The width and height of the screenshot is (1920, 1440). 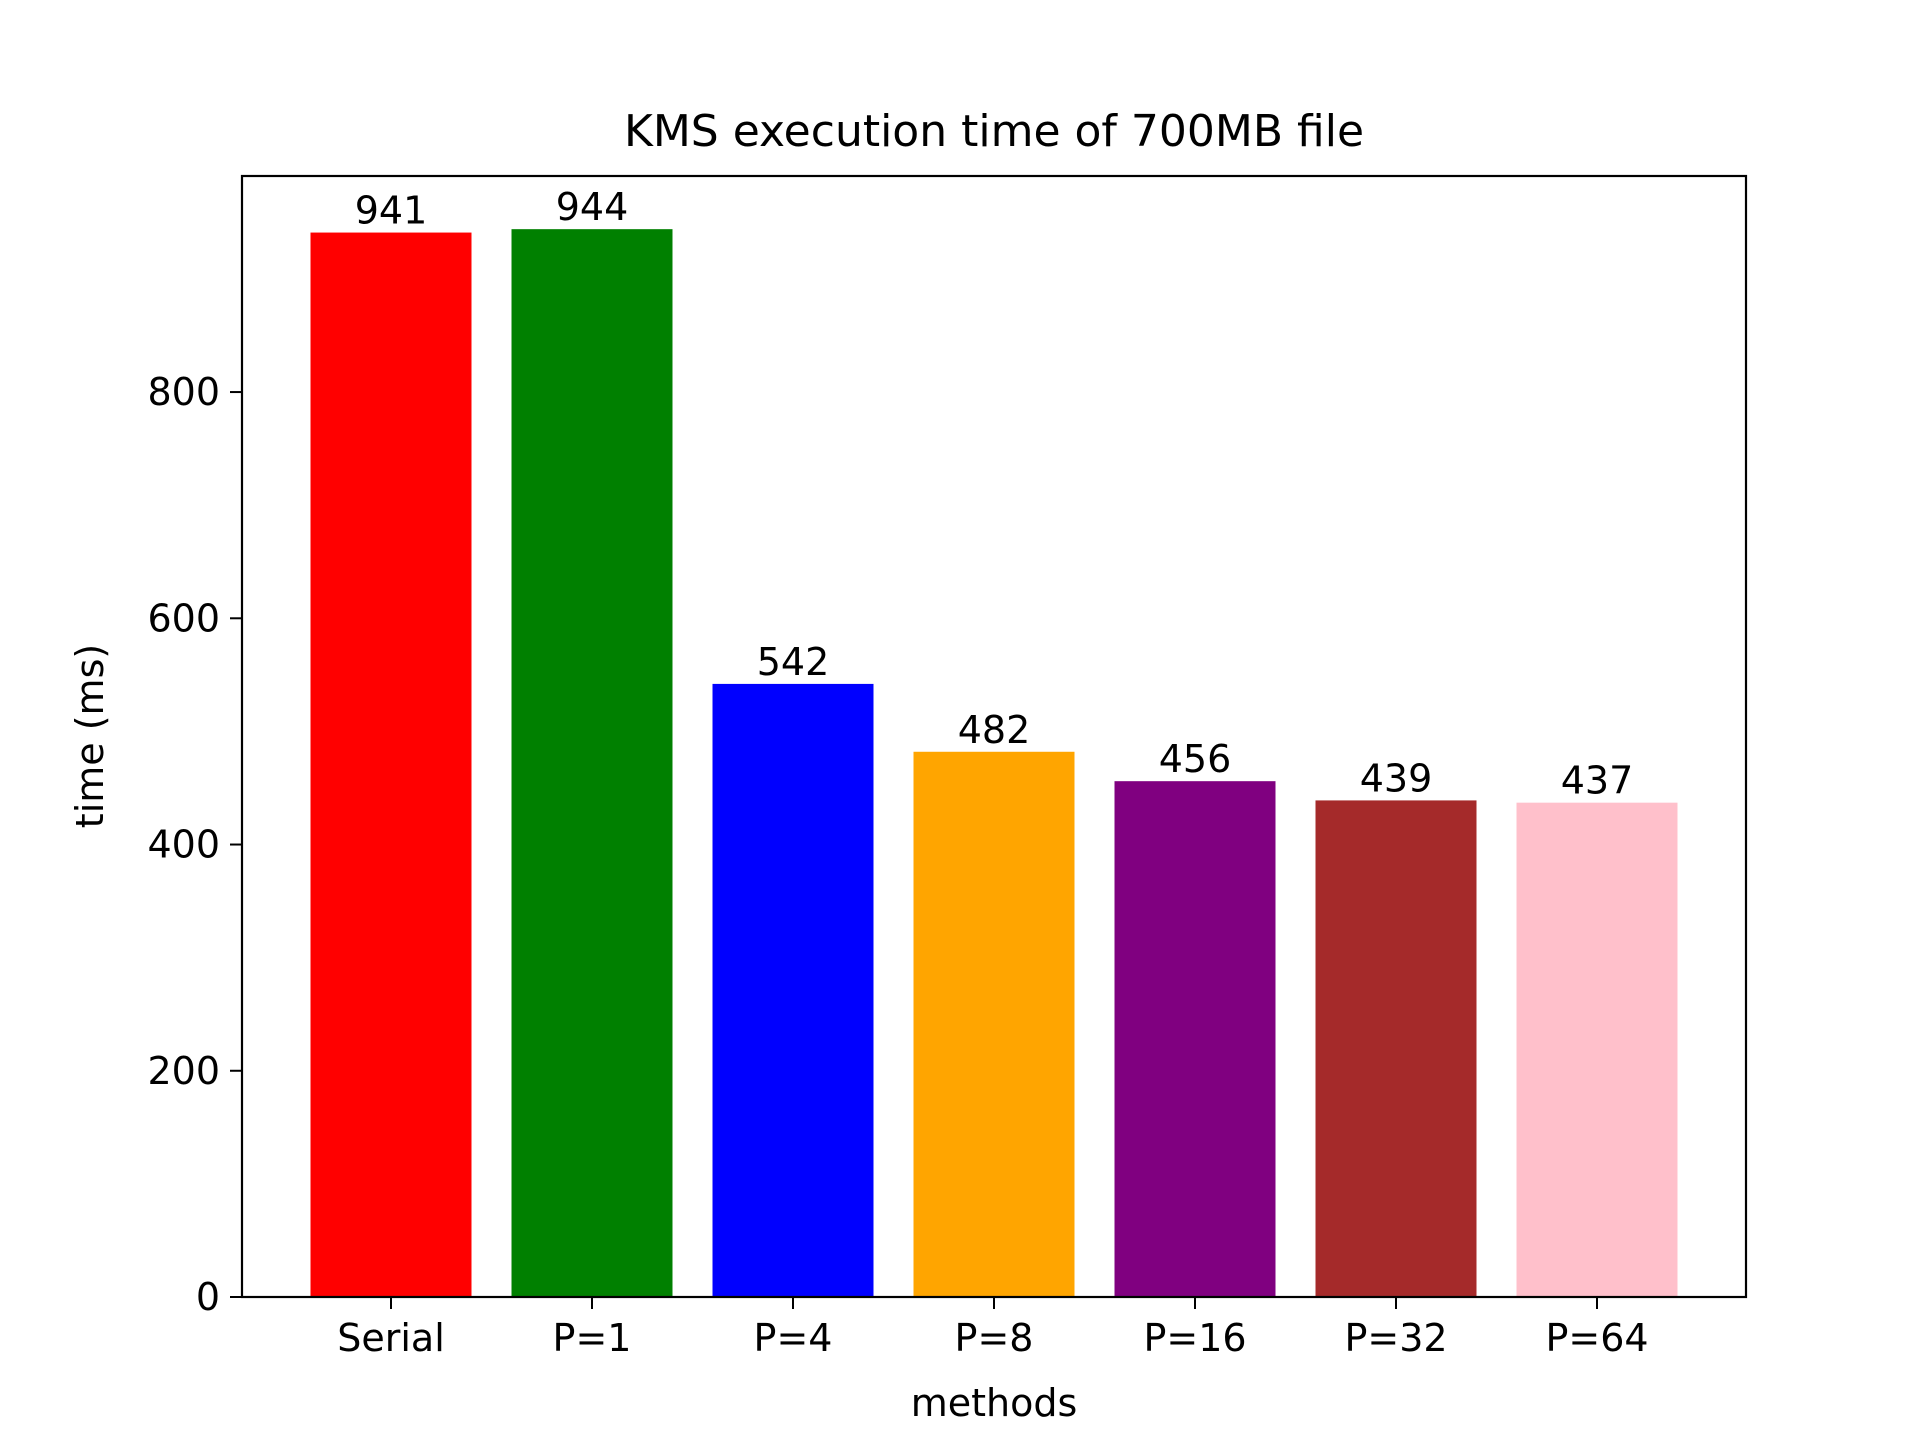 I want to click on data-label-1: 944, so click(x=592, y=207).